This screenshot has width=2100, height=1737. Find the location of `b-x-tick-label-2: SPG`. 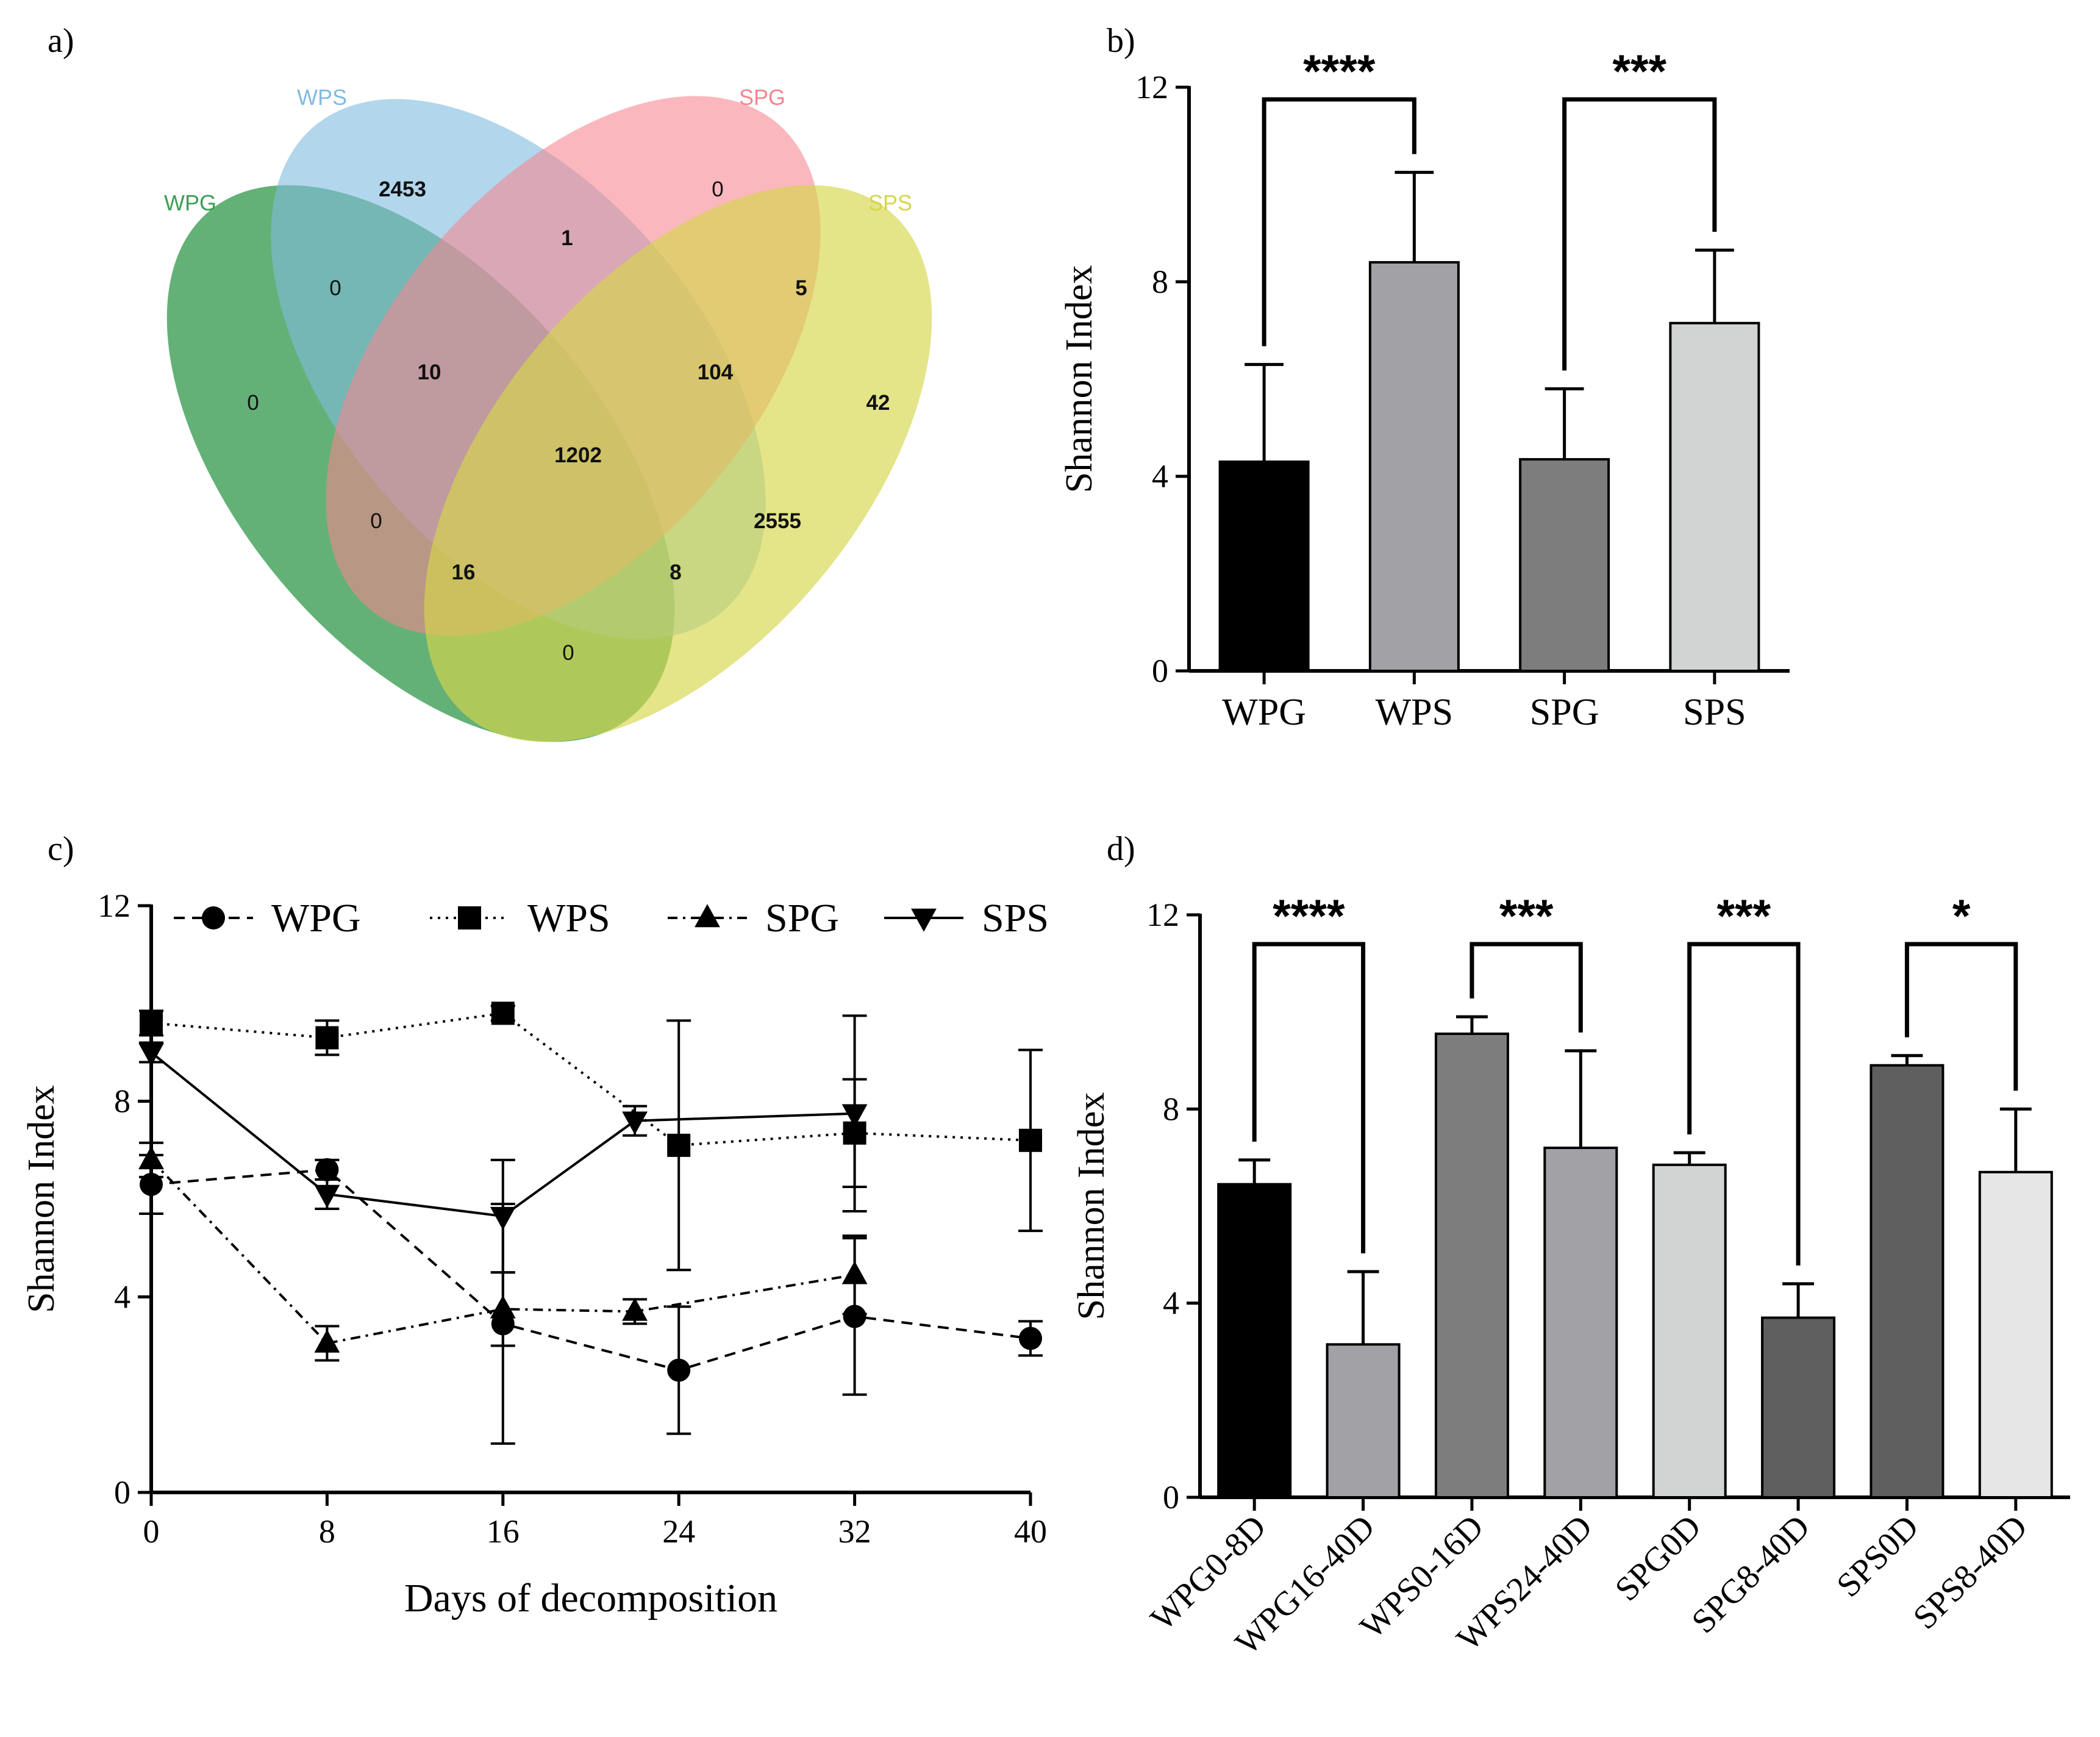

b-x-tick-label-2: SPG is located at coordinates (1564, 712).